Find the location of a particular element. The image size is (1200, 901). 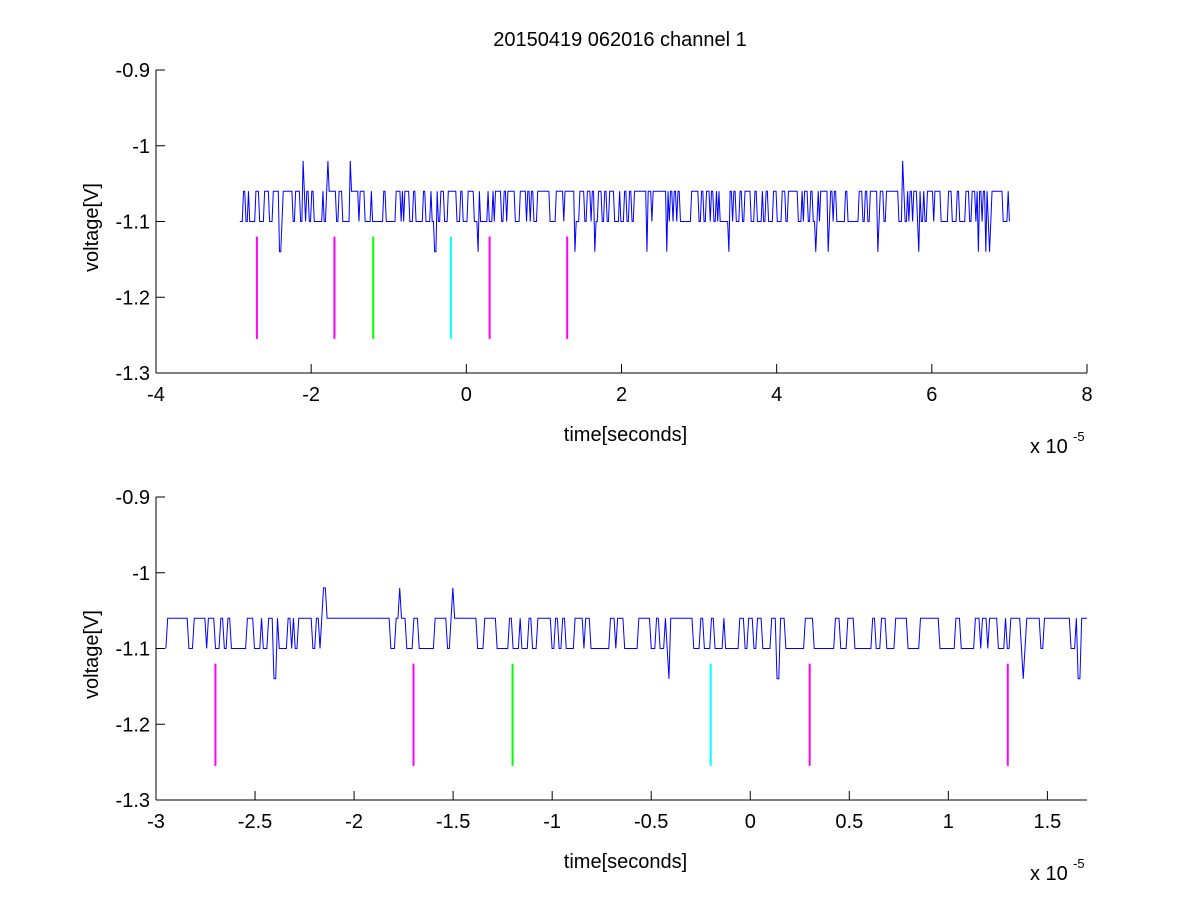

x-tick-label: 1.5 is located at coordinates (1047, 822).